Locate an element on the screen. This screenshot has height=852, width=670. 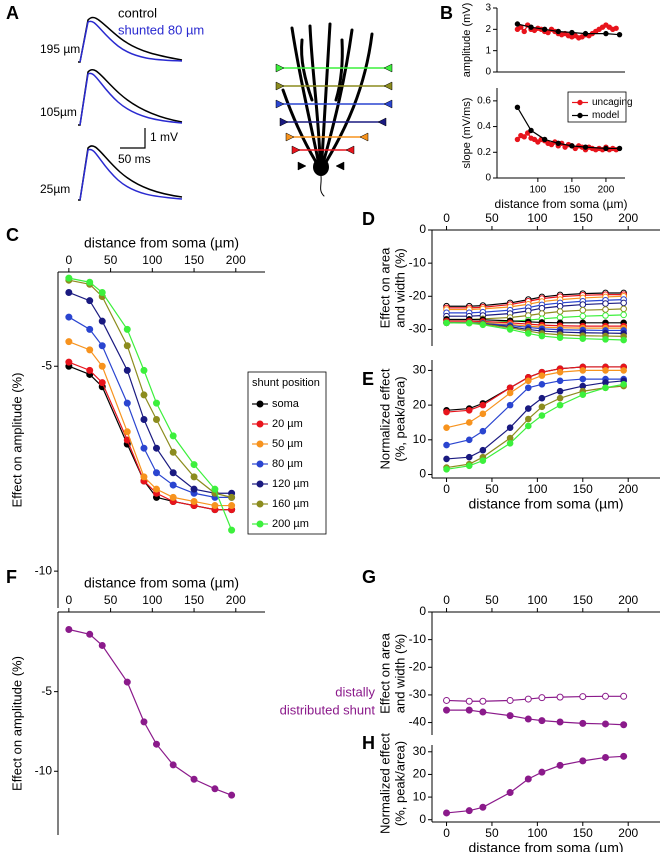
legend-label: 50 µm is located at coordinates (287, 444).